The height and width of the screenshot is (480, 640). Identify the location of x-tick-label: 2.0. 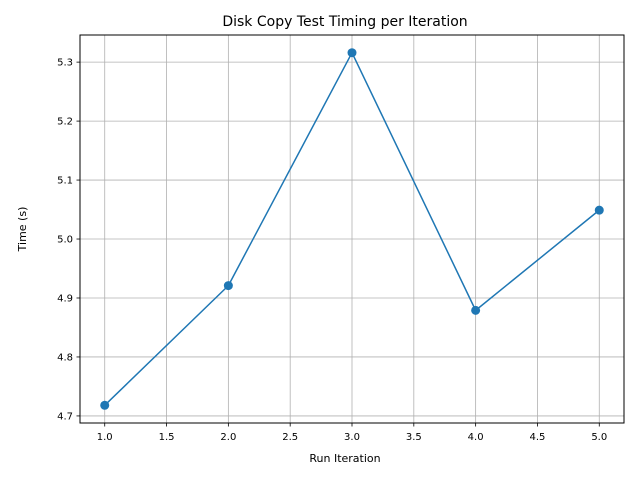
(228, 437).